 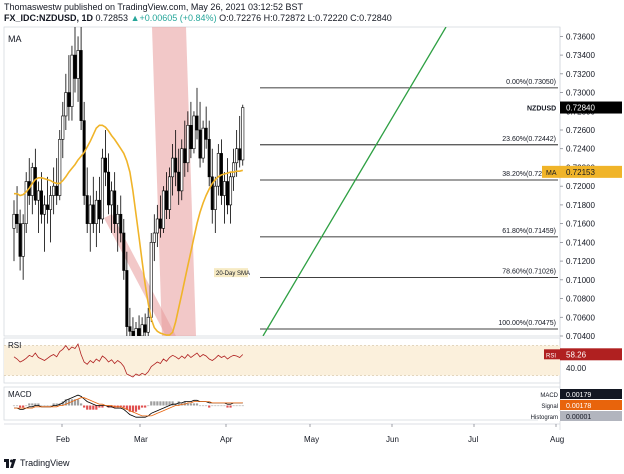 I want to click on y-tick-label: 0.72400, so click(x=580, y=149).